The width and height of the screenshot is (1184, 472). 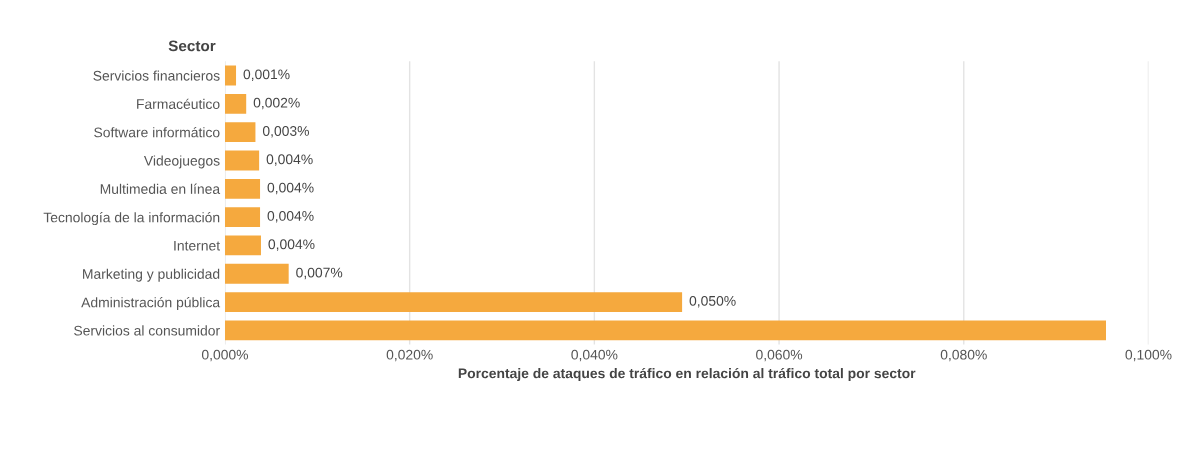 What do you see at coordinates (225, 355) in the screenshot?
I see `x-tick-label: 0,000%` at bounding box center [225, 355].